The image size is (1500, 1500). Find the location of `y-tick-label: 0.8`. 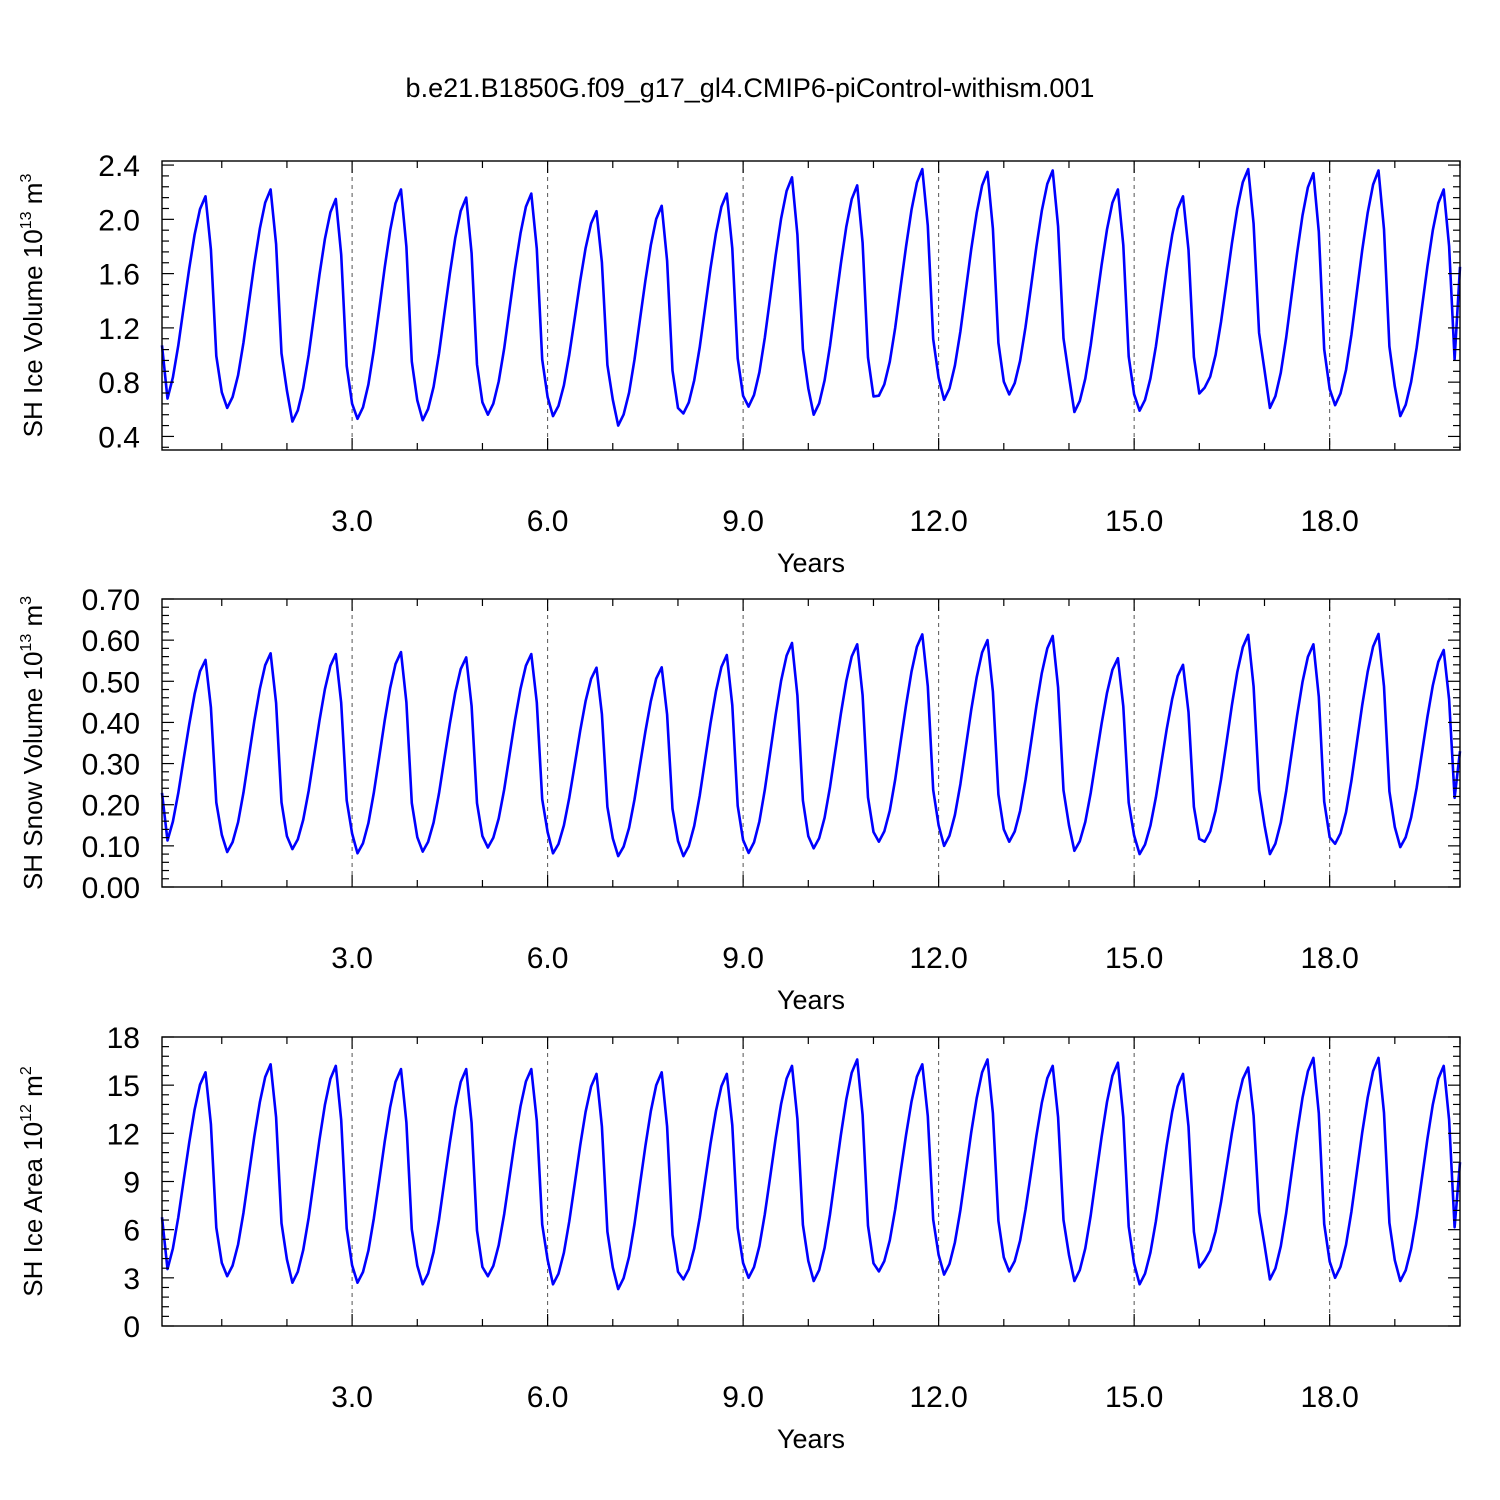

y-tick-label: 0.8 is located at coordinates (119, 383).